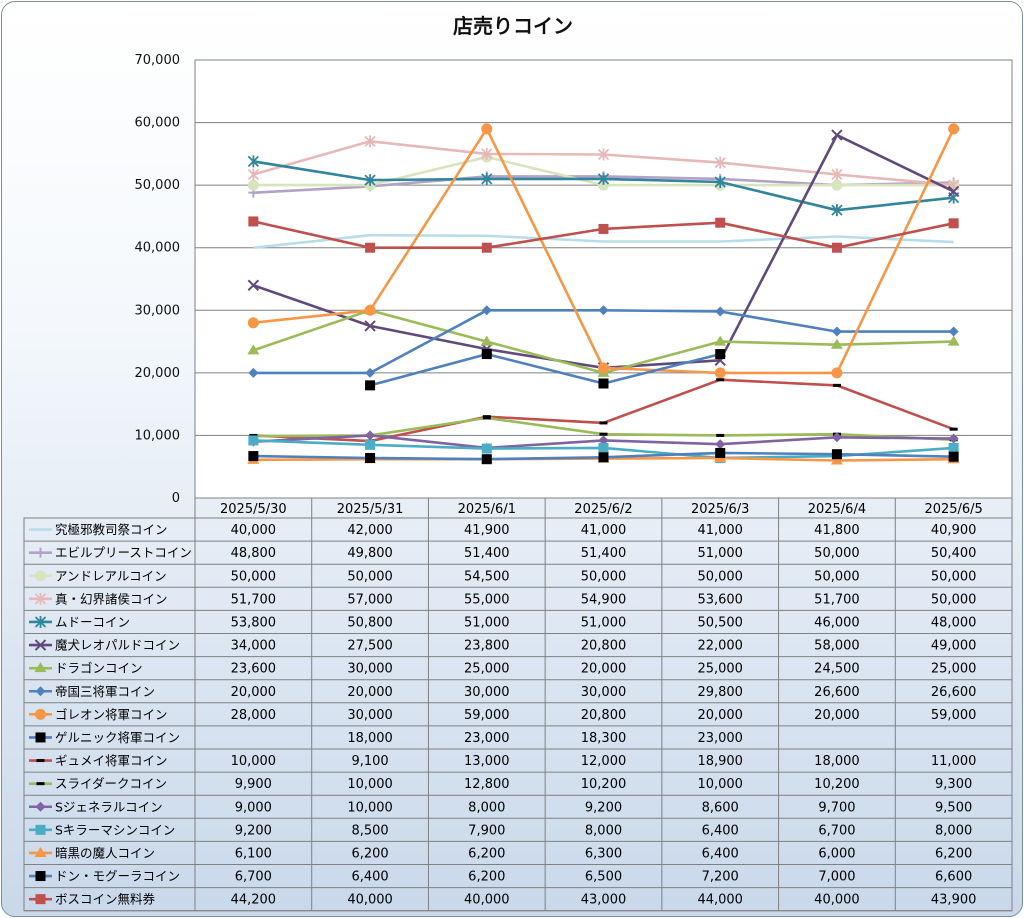  Describe the element at coordinates (105, 852) in the screenshot. I see `legend-entry: 暗黒の魔人コイン` at that location.